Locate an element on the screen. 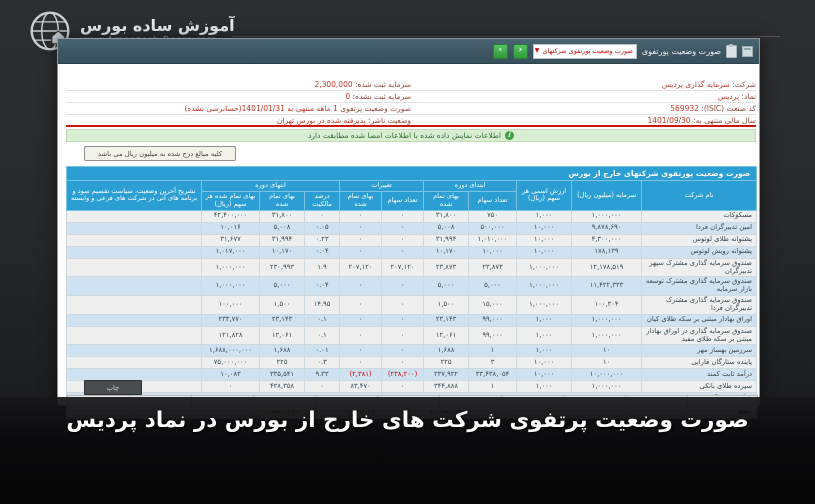 The height and width of the screenshot is (504, 815). clipboard-icon is located at coordinates (731, 50).